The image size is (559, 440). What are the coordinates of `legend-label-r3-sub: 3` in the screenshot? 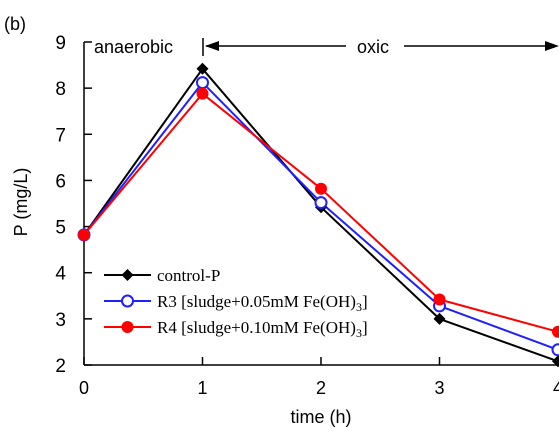 It's located at (359, 307).